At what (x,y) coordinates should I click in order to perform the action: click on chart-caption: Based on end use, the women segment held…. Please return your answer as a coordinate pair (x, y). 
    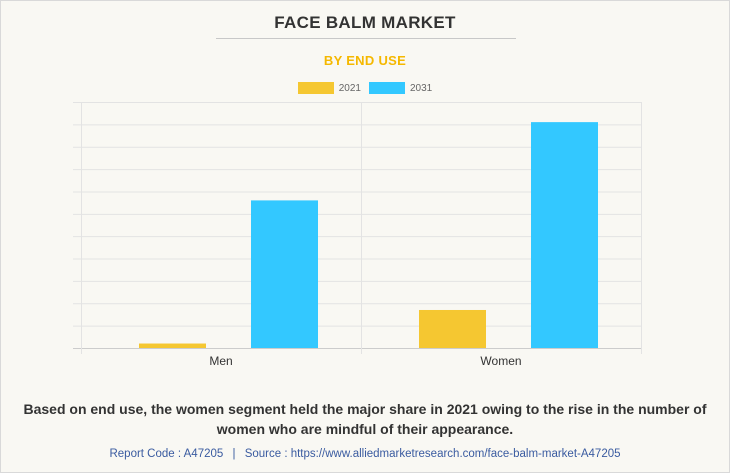
    Looking at the image, I should click on (365, 419).